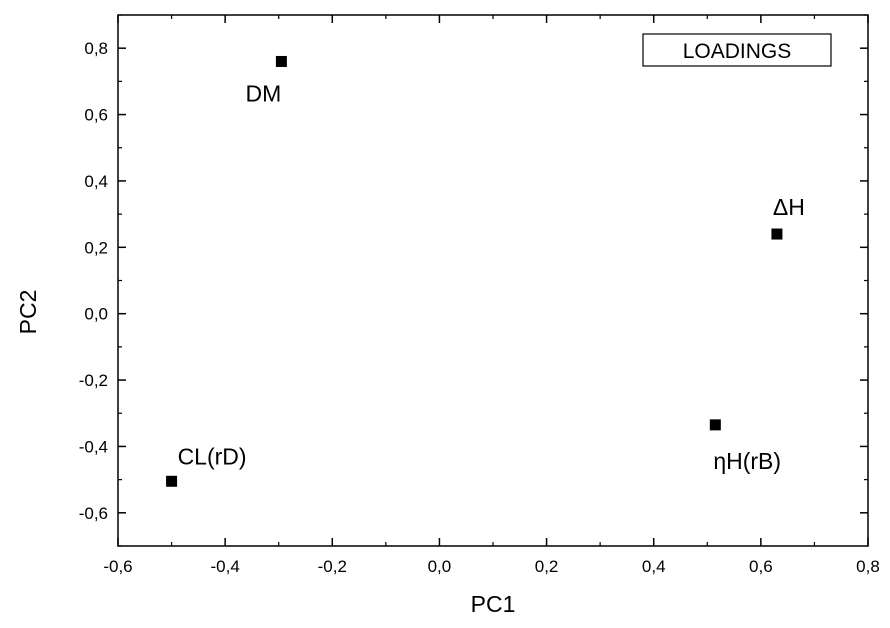  What do you see at coordinates (547, 566) in the screenshot?
I see `x-tick-label: 0,2` at bounding box center [547, 566].